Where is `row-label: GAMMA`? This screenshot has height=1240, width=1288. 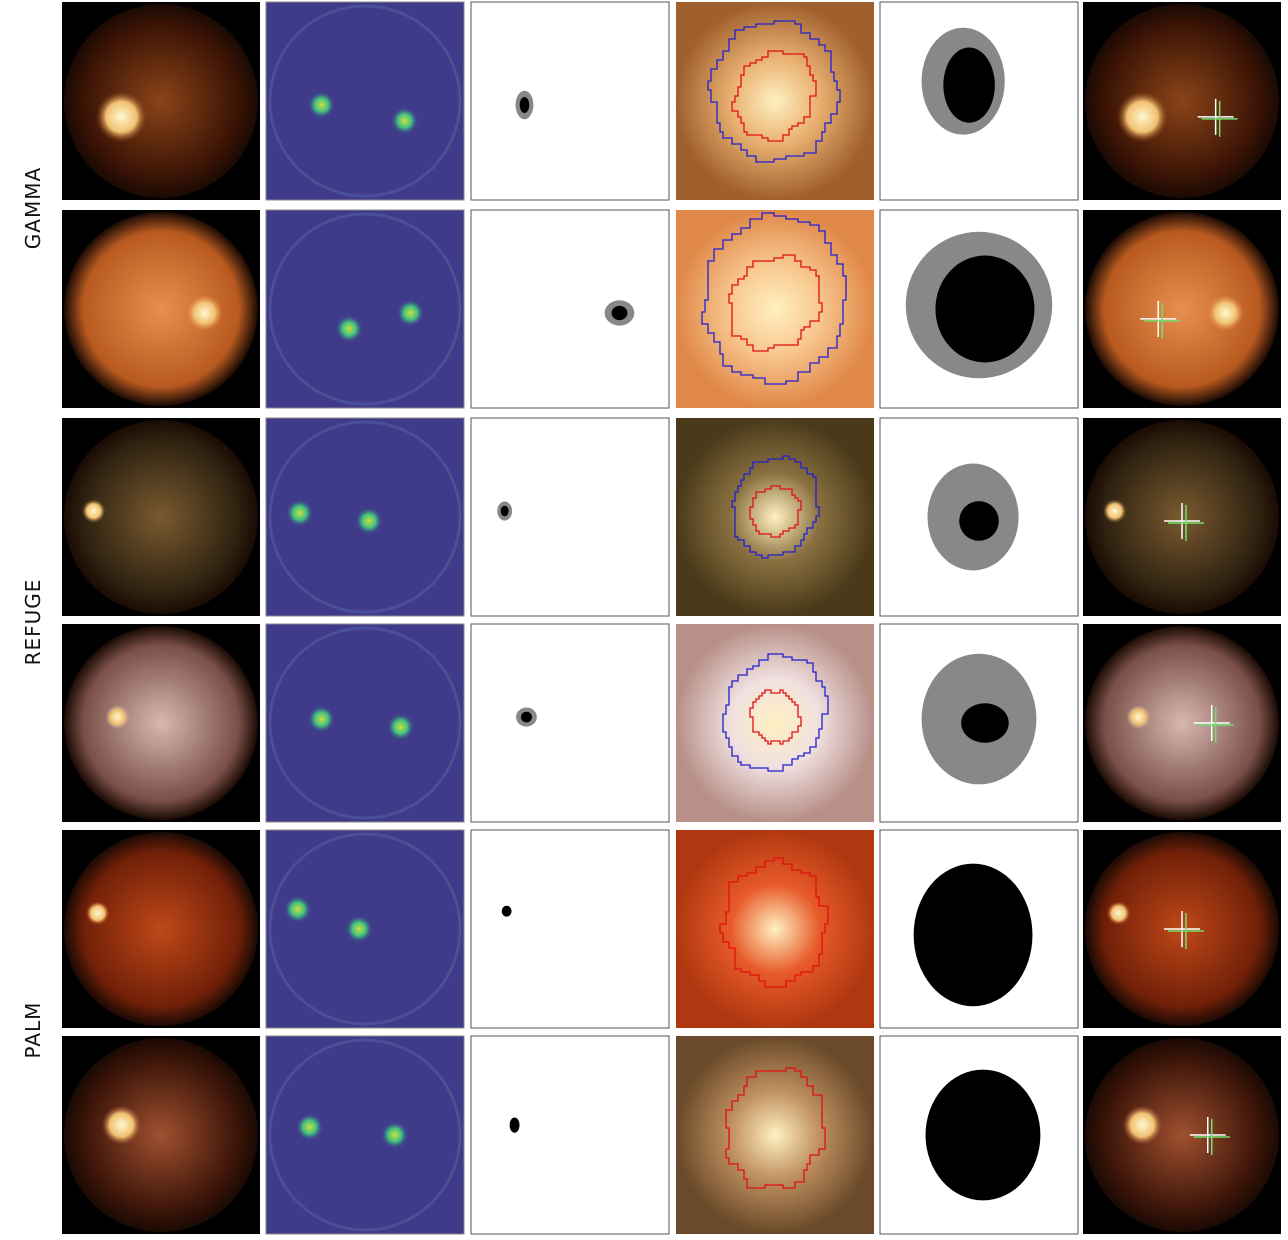
row-label: GAMMA is located at coordinates (33, 208).